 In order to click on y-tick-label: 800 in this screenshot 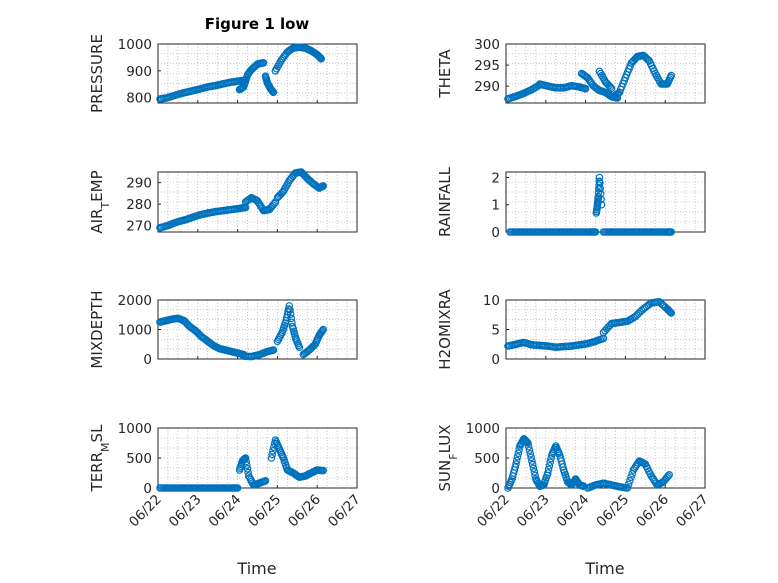, I will do `click(139, 99)`.